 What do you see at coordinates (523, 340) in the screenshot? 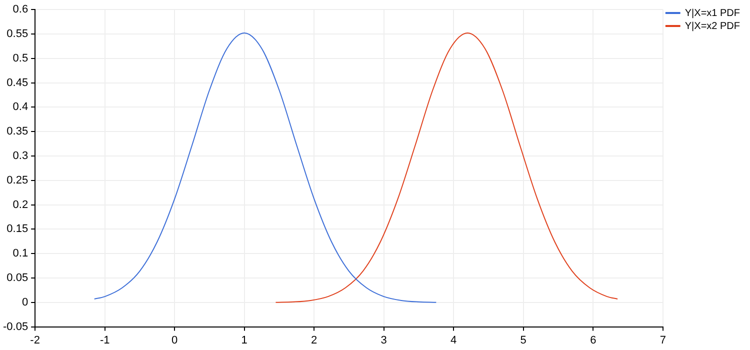
I see `x-tick-label: 5` at bounding box center [523, 340].